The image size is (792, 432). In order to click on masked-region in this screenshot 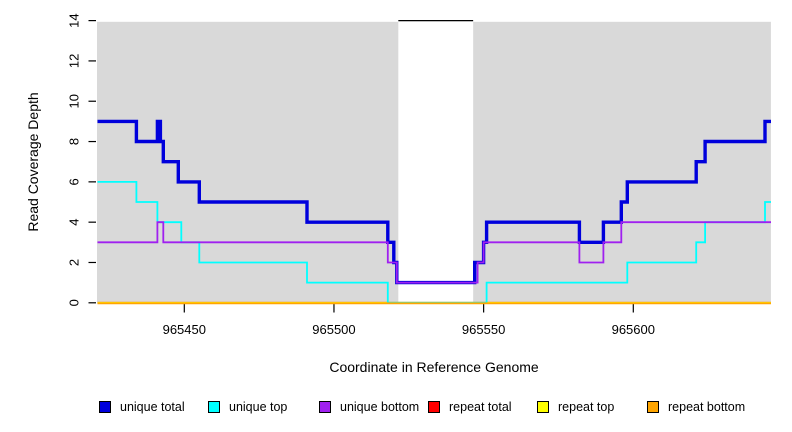, I will do `click(436, 162)`.